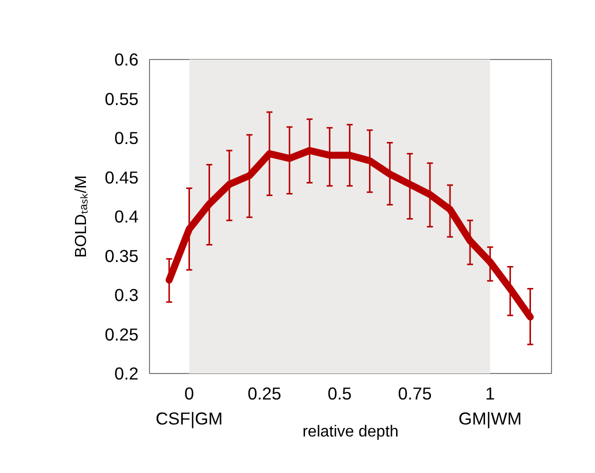 This screenshot has height=473, width=595. Describe the element at coordinates (126, 60) in the screenshot. I see `y-tick-label: 0.6` at that location.